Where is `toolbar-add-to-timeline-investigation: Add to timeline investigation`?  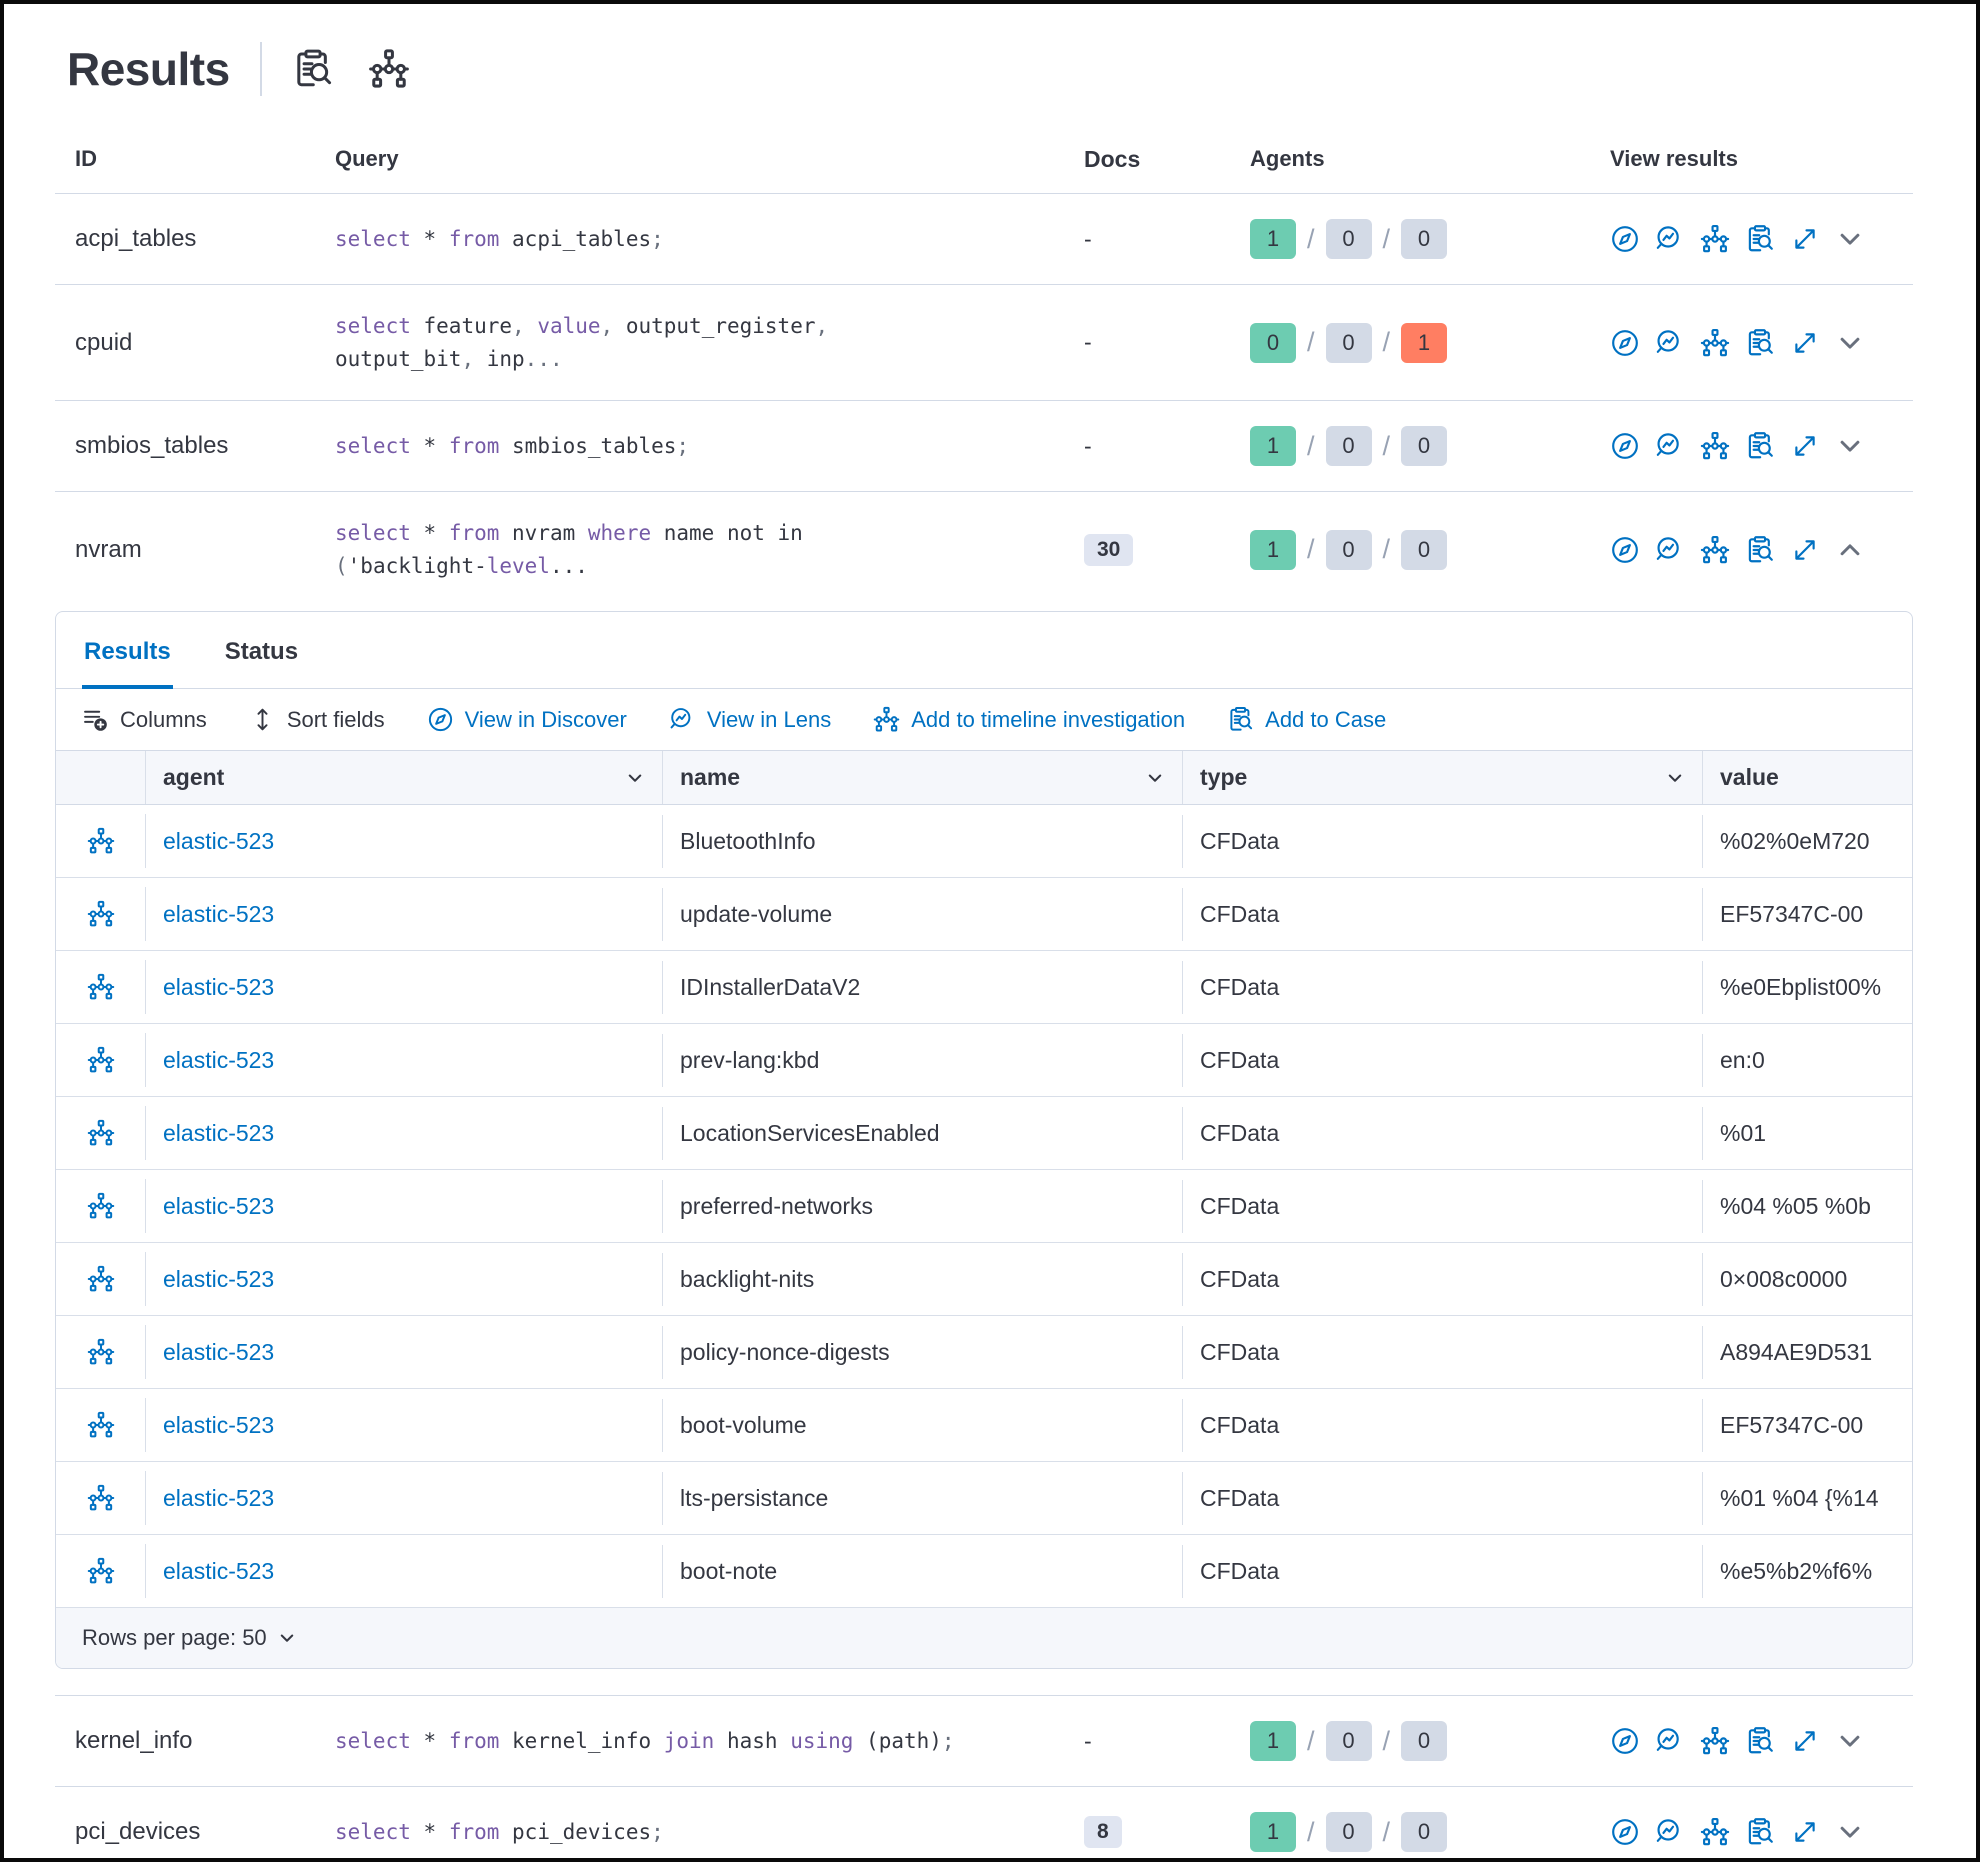
toolbar-add-to-timeline-investigation: Add to timeline investigation is located at coordinates (1029, 719).